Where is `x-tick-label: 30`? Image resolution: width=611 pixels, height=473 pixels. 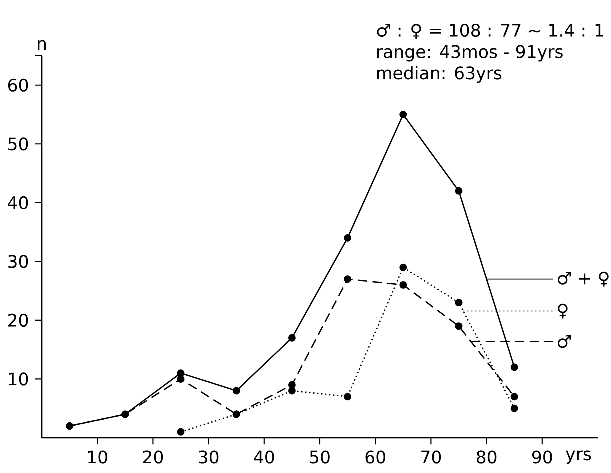
x-tick-label: 30 is located at coordinates (209, 457).